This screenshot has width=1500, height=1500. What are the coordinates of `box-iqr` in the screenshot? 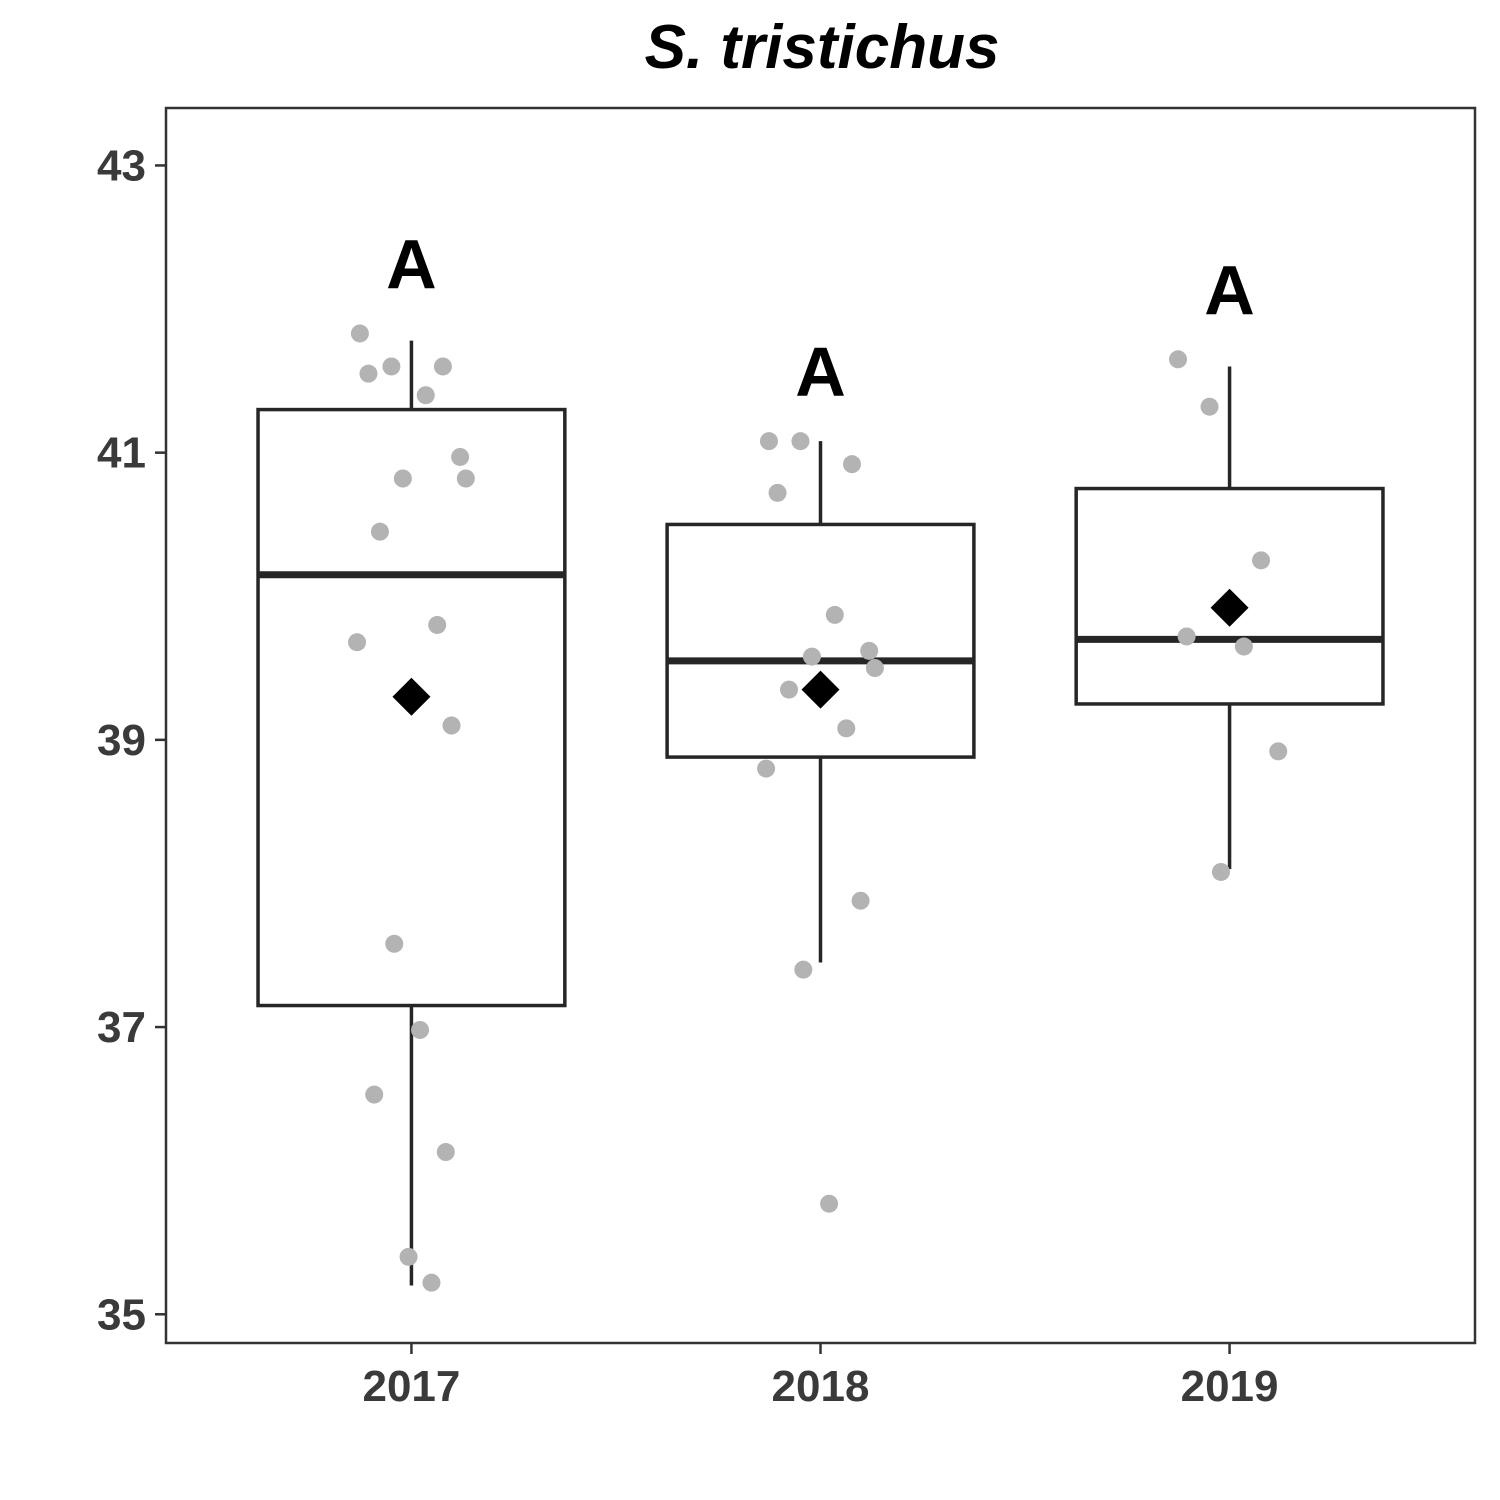 It's located at (820, 640).